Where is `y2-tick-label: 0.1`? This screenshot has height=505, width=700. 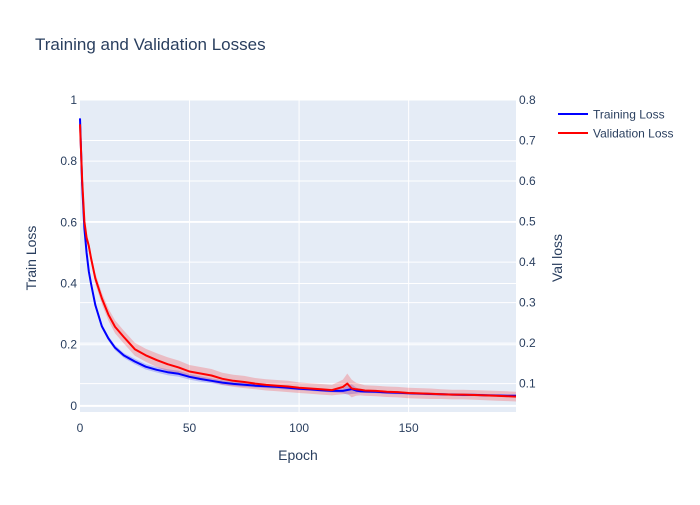
y2-tick-label: 0.1 is located at coordinates (527, 384).